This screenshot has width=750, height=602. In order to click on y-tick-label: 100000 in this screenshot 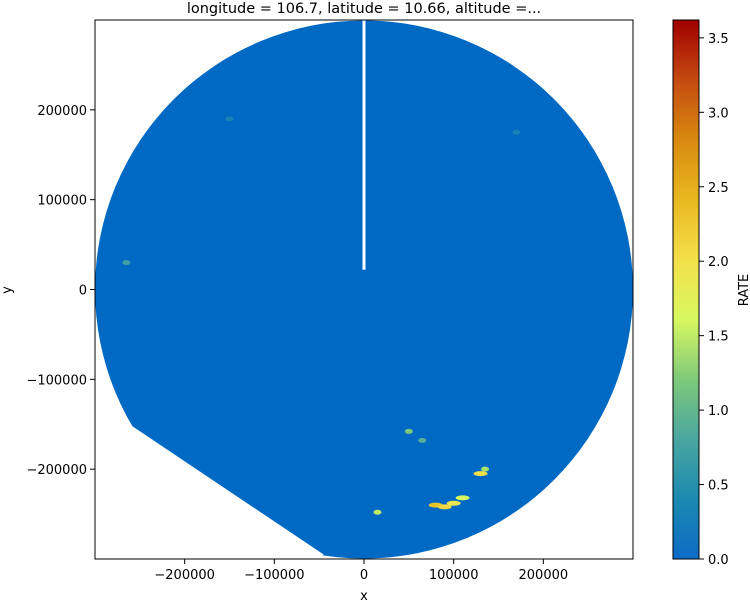, I will do `click(62, 201)`.